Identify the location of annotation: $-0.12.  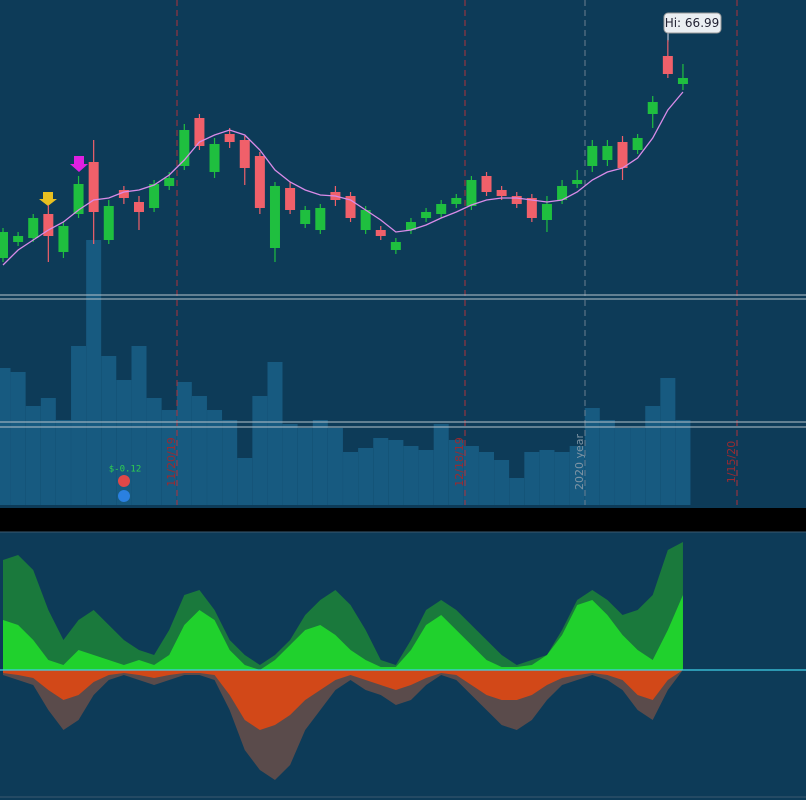
(125, 470).